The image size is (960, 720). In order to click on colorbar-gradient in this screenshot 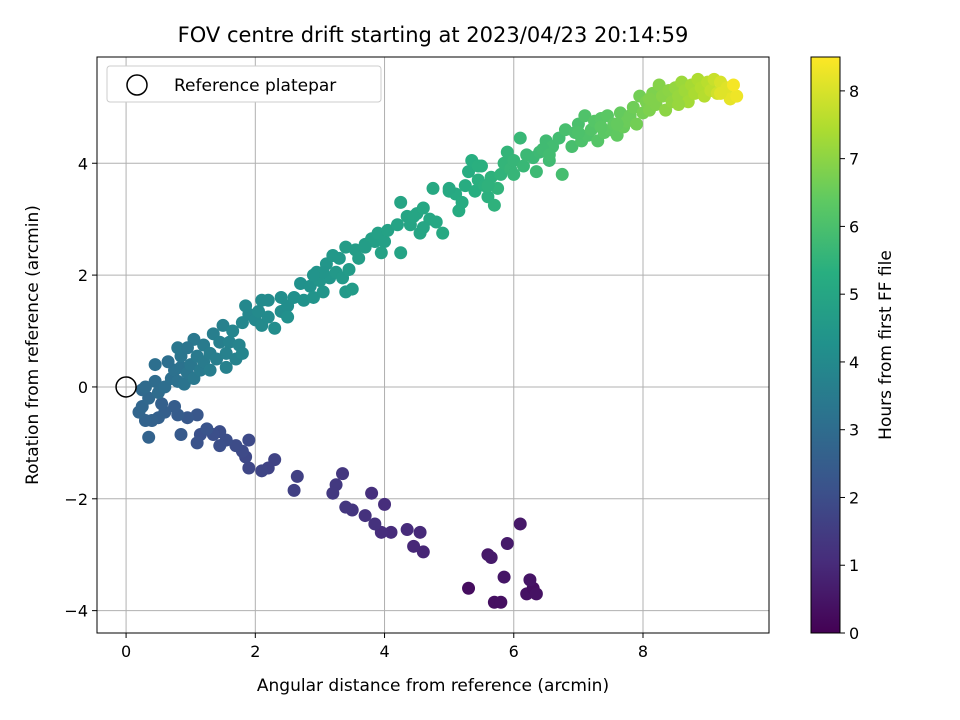, I will do `click(825, 345)`.